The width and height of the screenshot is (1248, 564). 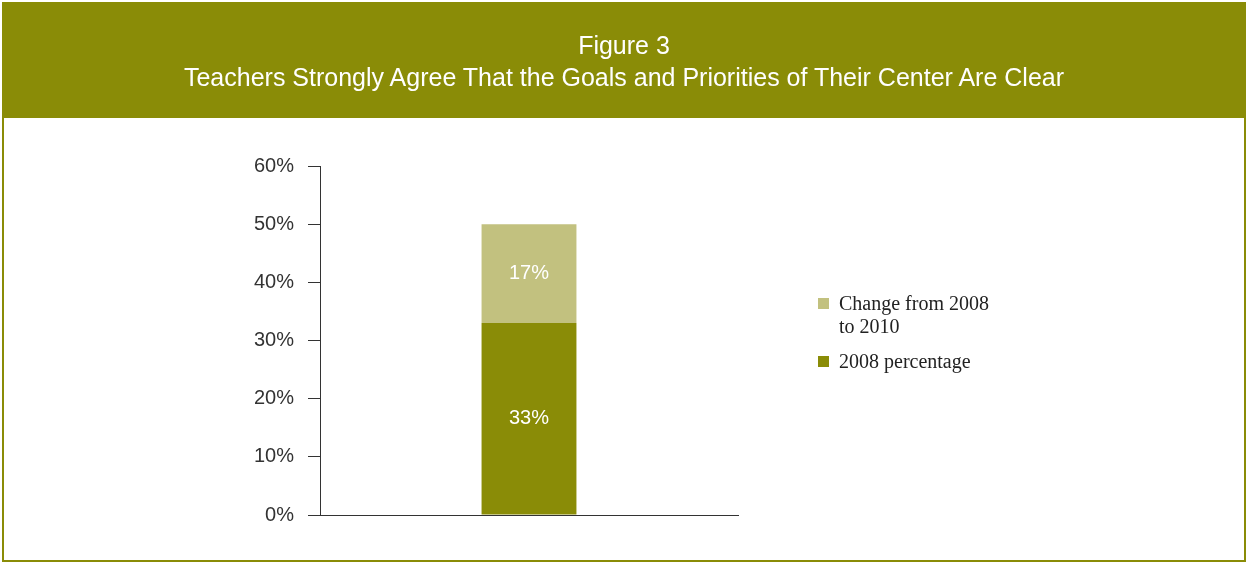 I want to click on chart-subtitle: Teachers Strongly Agree That the Goals and Priorities of Their Center Are Clear, so click(x=624, y=77).